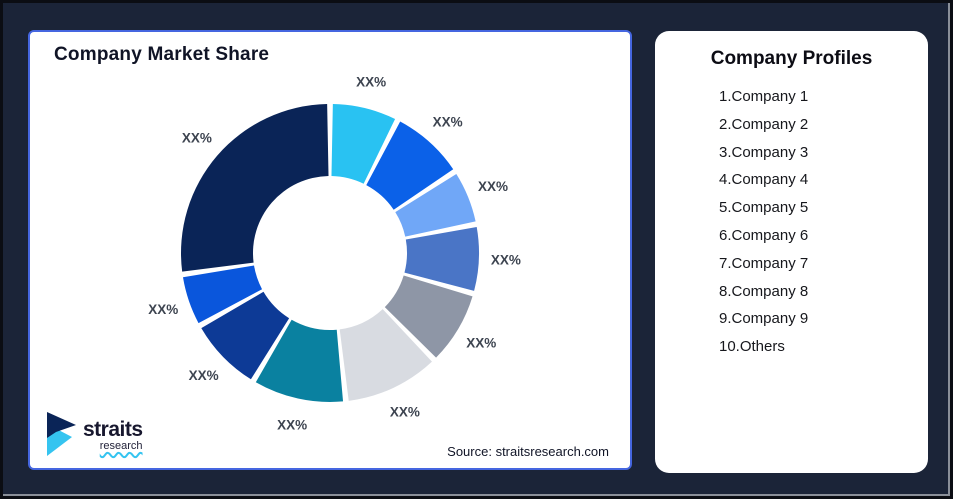 The width and height of the screenshot is (953, 499). Describe the element at coordinates (292, 424) in the screenshot. I see `segment-label-7: XX%` at that location.